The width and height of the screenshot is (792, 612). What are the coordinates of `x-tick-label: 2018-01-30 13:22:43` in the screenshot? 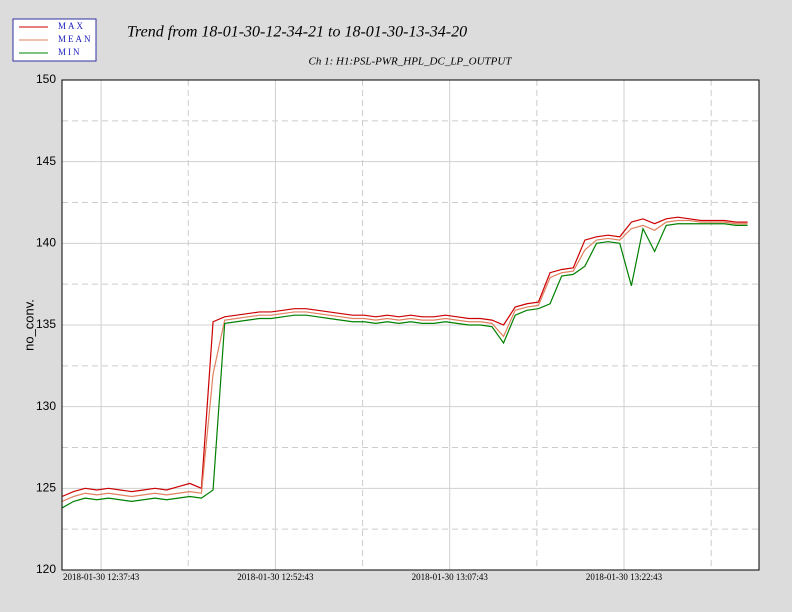 It's located at (624, 577).